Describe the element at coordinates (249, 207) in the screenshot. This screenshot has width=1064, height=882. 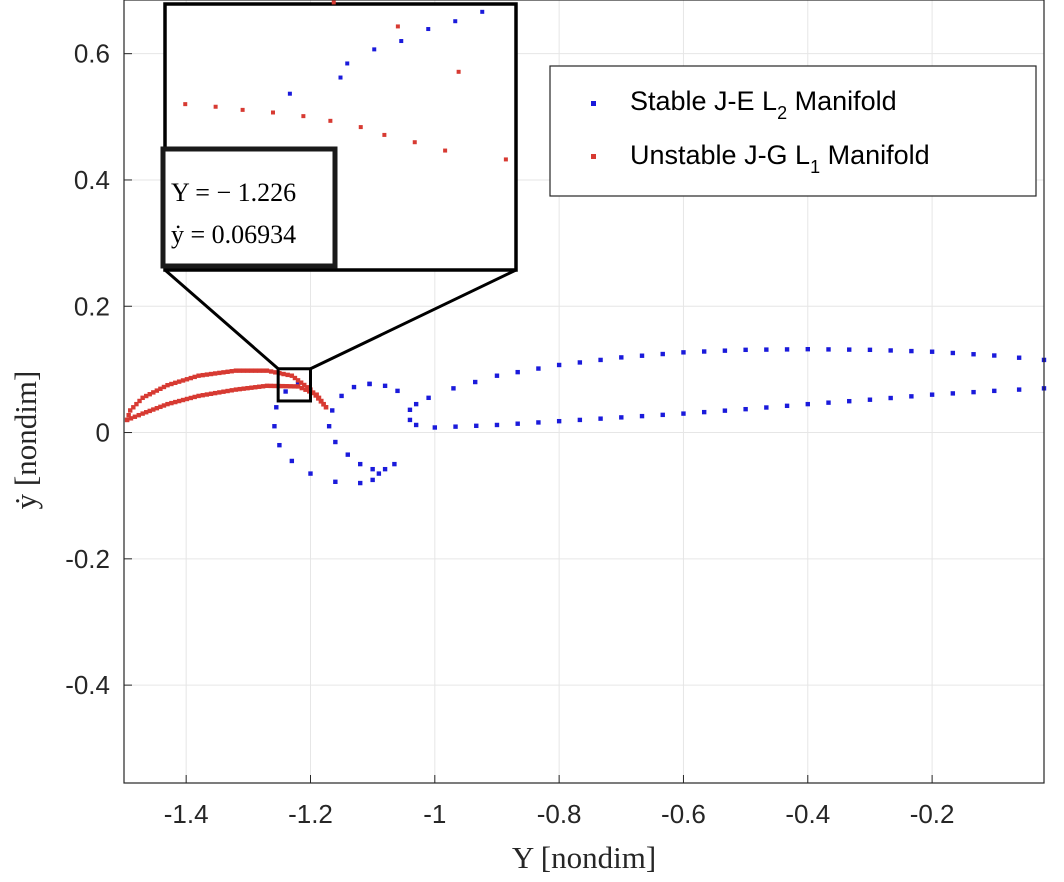
I see `annotation-box` at that location.